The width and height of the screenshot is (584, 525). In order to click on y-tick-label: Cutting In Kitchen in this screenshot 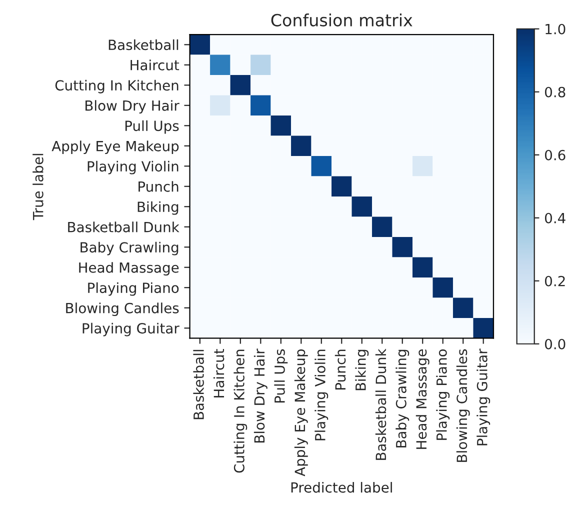, I will do `click(116, 87)`.